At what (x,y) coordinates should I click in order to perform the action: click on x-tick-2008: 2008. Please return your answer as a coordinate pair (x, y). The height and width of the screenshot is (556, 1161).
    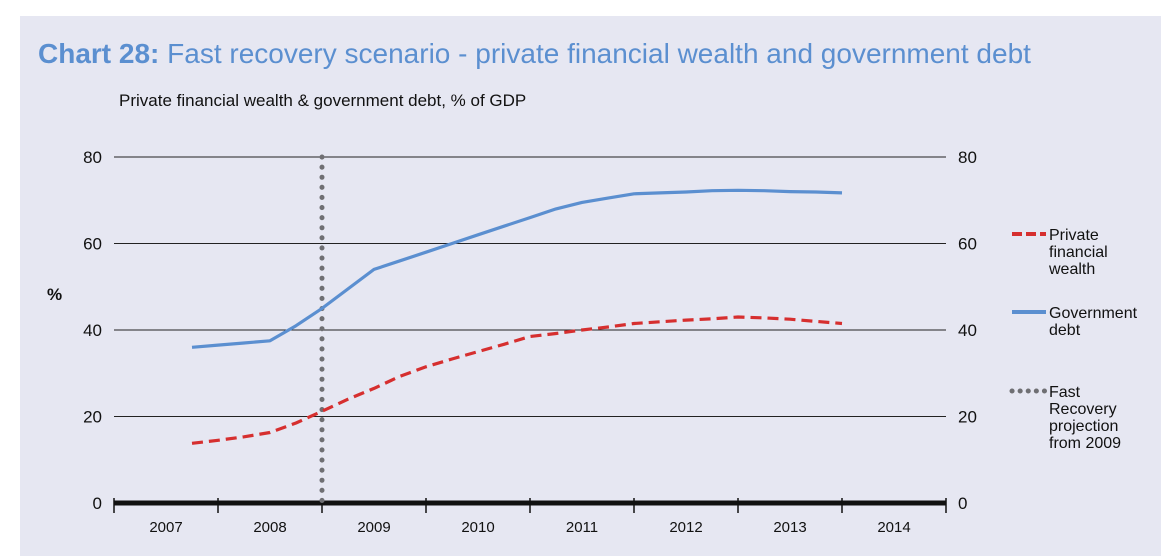
    Looking at the image, I should click on (269, 527).